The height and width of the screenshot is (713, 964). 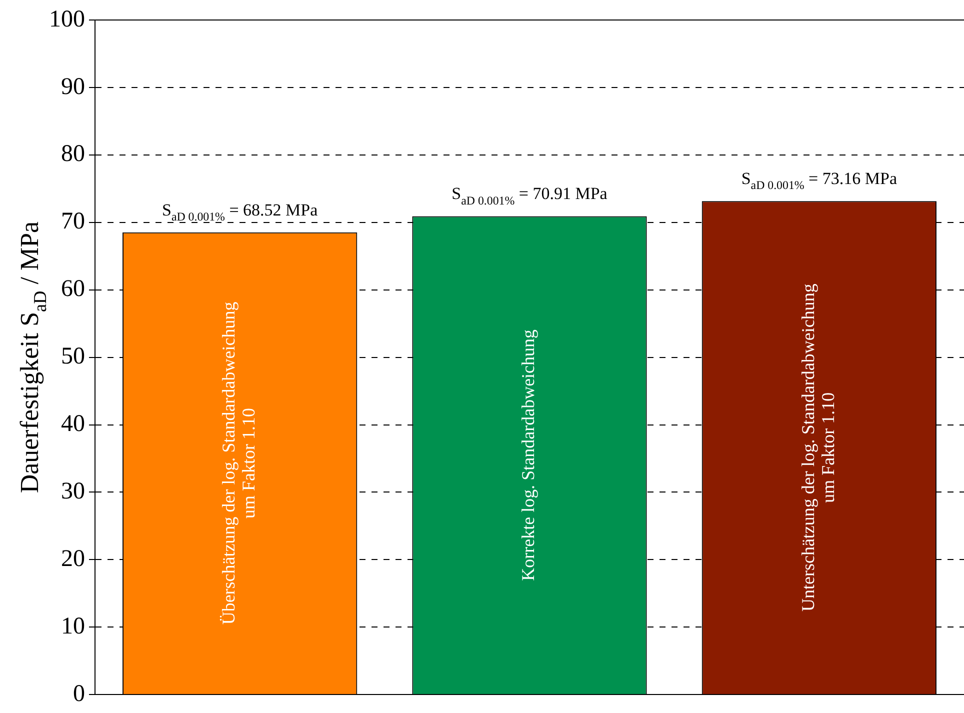 What do you see at coordinates (73, 221) in the screenshot?
I see `y-tick-label: 70` at bounding box center [73, 221].